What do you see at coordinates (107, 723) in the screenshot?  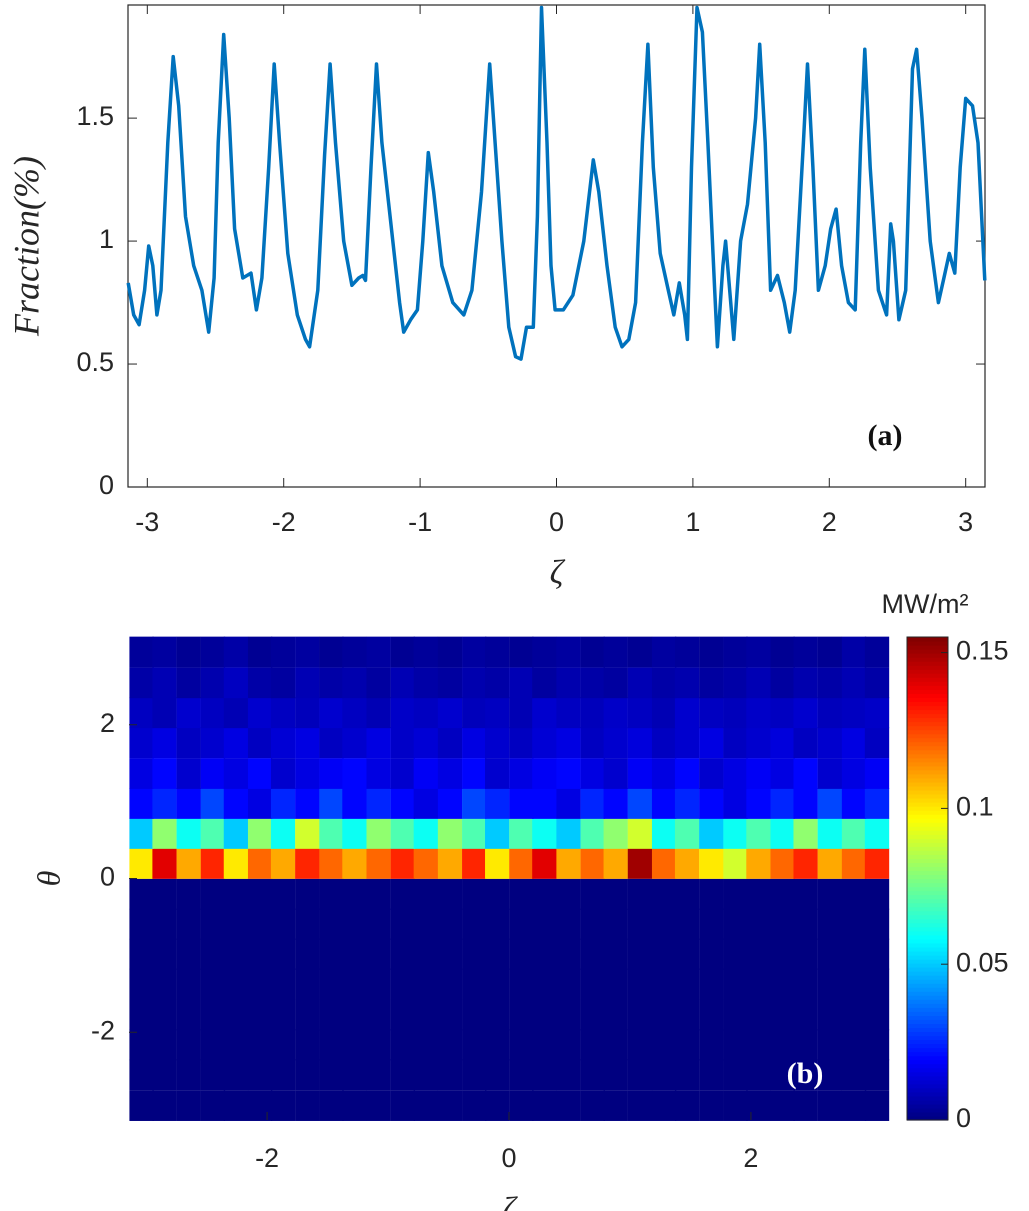 I see `y-tick-label: 2` at bounding box center [107, 723].